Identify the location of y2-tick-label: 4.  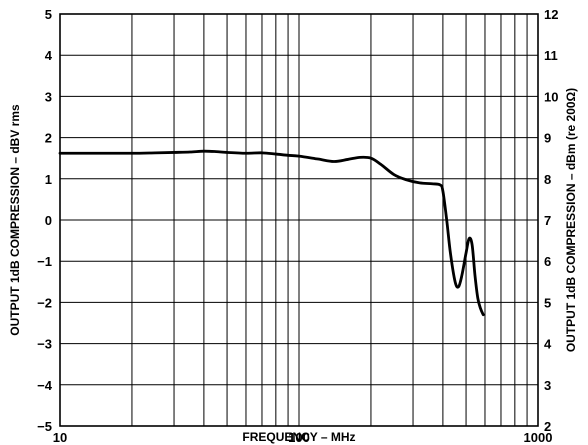
(548, 344).